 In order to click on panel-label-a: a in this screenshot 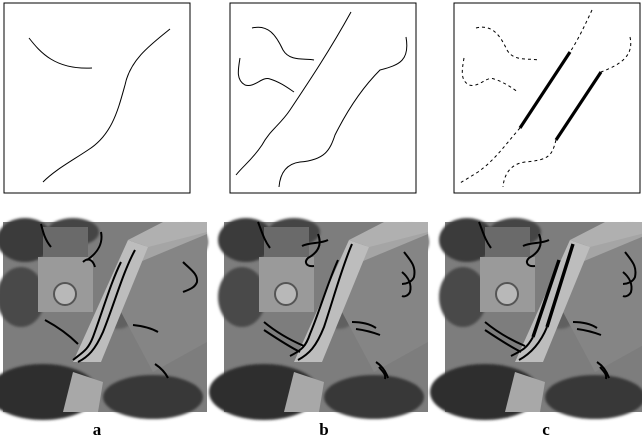, I will do `click(97, 429)`.